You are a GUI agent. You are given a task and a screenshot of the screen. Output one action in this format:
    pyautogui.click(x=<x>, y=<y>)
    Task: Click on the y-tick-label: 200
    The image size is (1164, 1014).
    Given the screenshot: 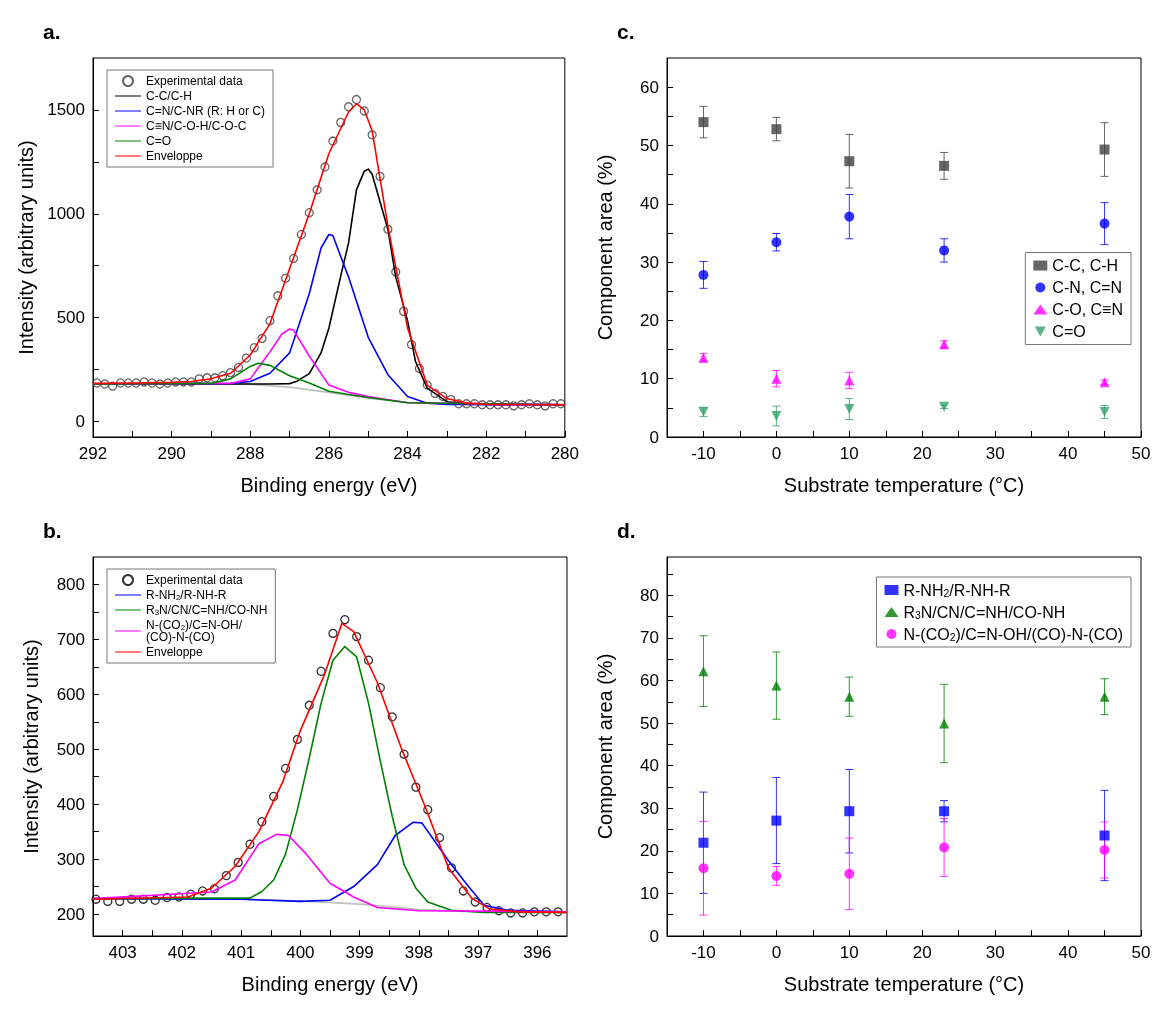 What is the action you would take?
    pyautogui.click(x=70, y=914)
    